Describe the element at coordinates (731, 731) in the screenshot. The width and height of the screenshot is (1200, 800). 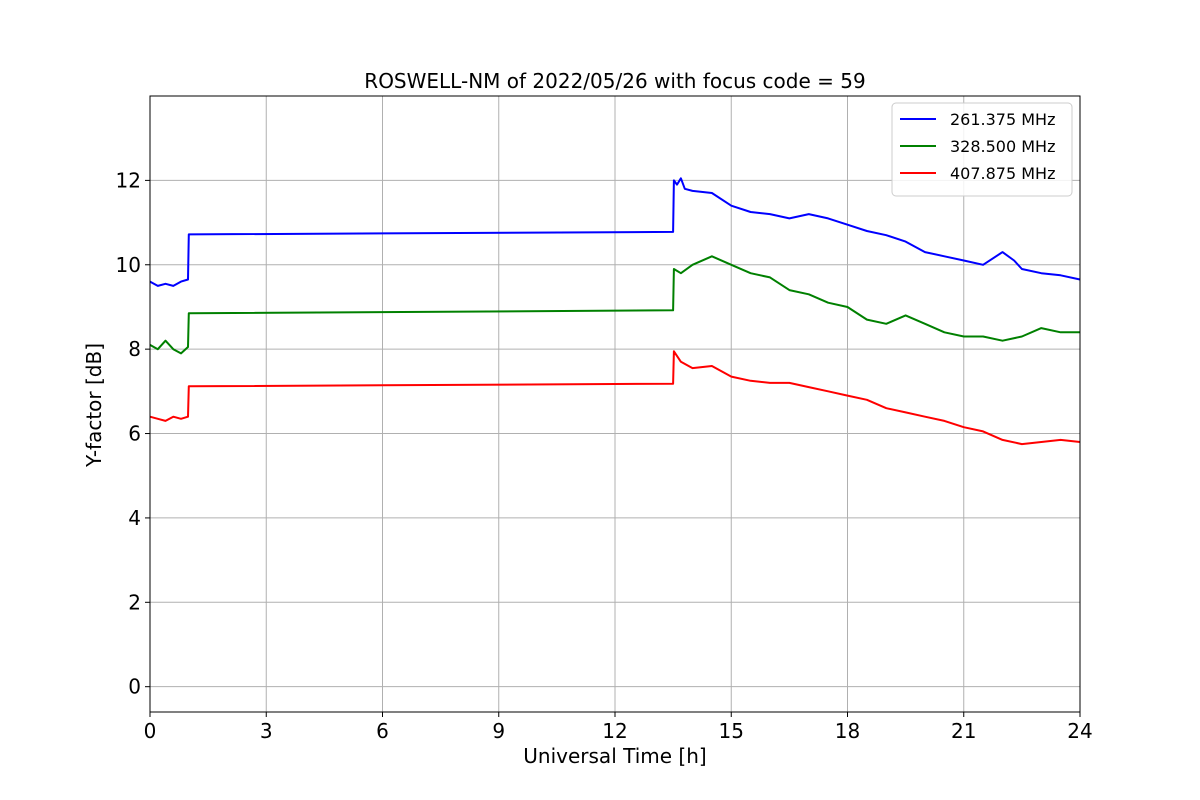
I see `x-tick-label: 15` at that location.